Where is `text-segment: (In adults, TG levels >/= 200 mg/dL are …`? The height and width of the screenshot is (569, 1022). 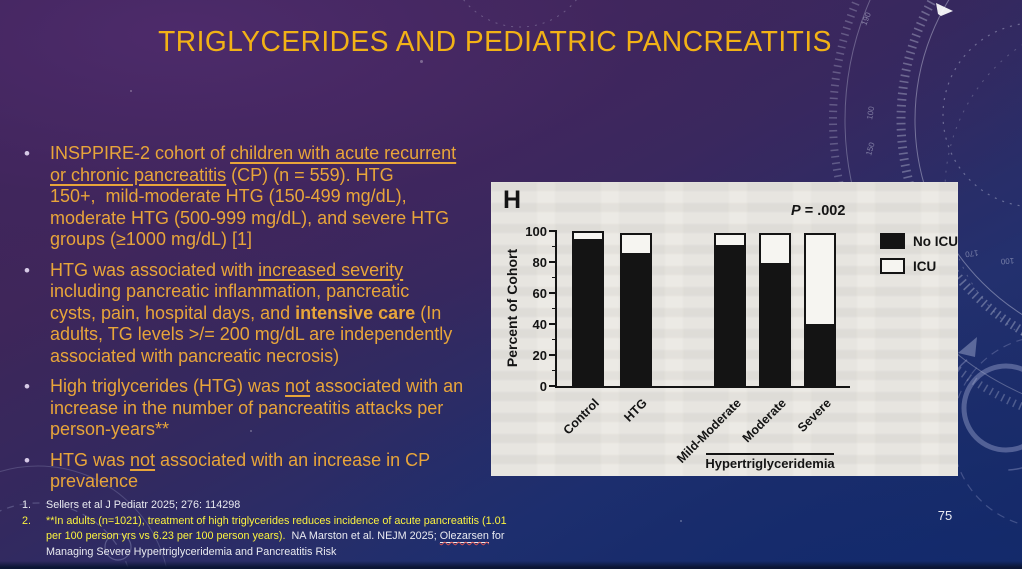
text-segment: (In adults, TG levels >/= 200 mg/dL are … is located at coordinates (251, 334).